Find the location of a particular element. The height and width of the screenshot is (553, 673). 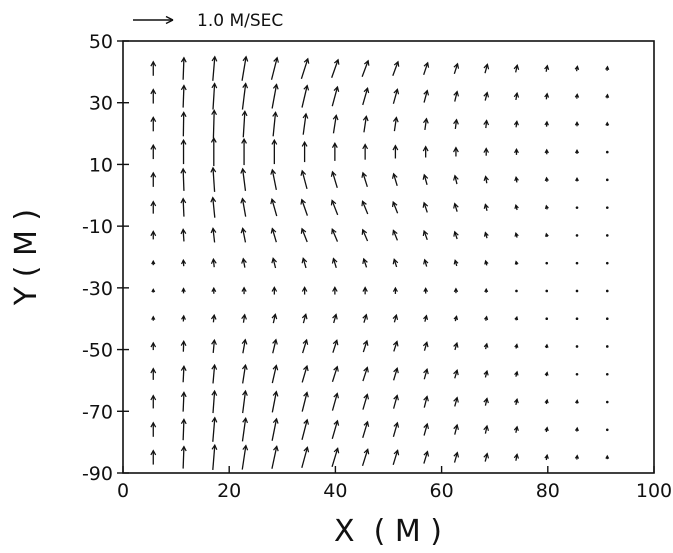

reference-vector-label: 1.0 M/SEC is located at coordinates (240, 21).